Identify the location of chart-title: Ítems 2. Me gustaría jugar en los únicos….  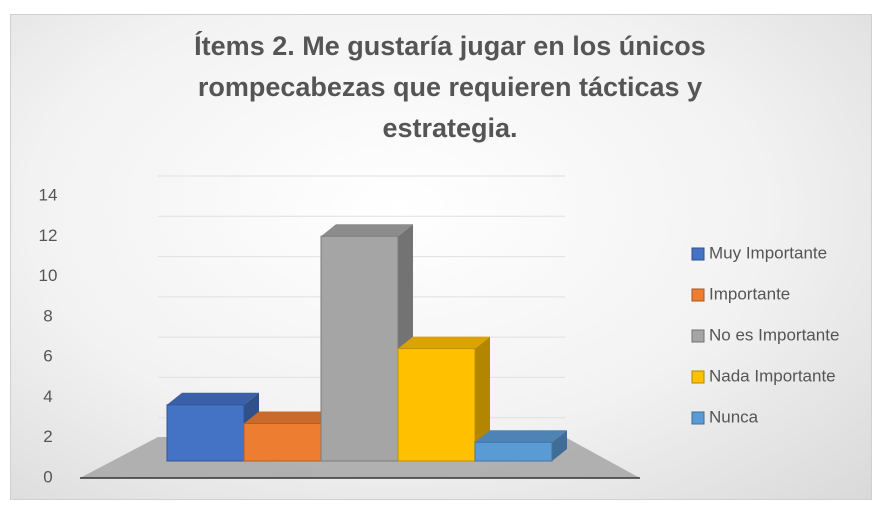
(450, 87).